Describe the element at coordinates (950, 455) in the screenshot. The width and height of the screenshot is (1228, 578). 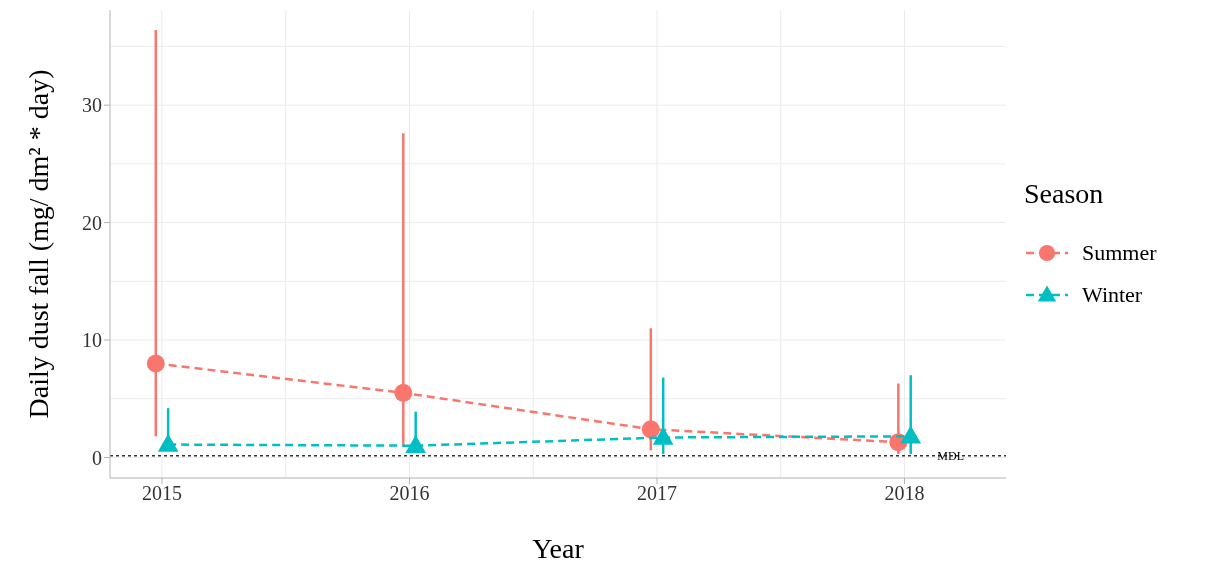
I see `ref-line-label: MDL` at that location.